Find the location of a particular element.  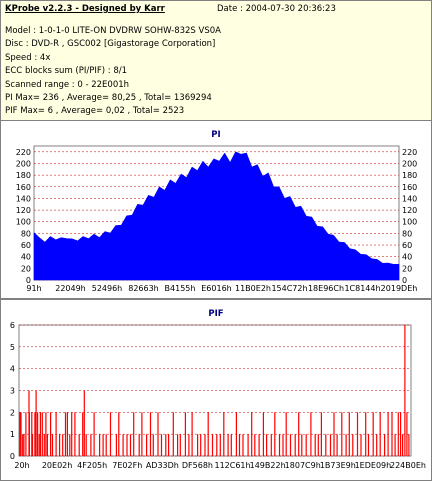

pi-right-y-tick-label: 200 is located at coordinates (409, 163).